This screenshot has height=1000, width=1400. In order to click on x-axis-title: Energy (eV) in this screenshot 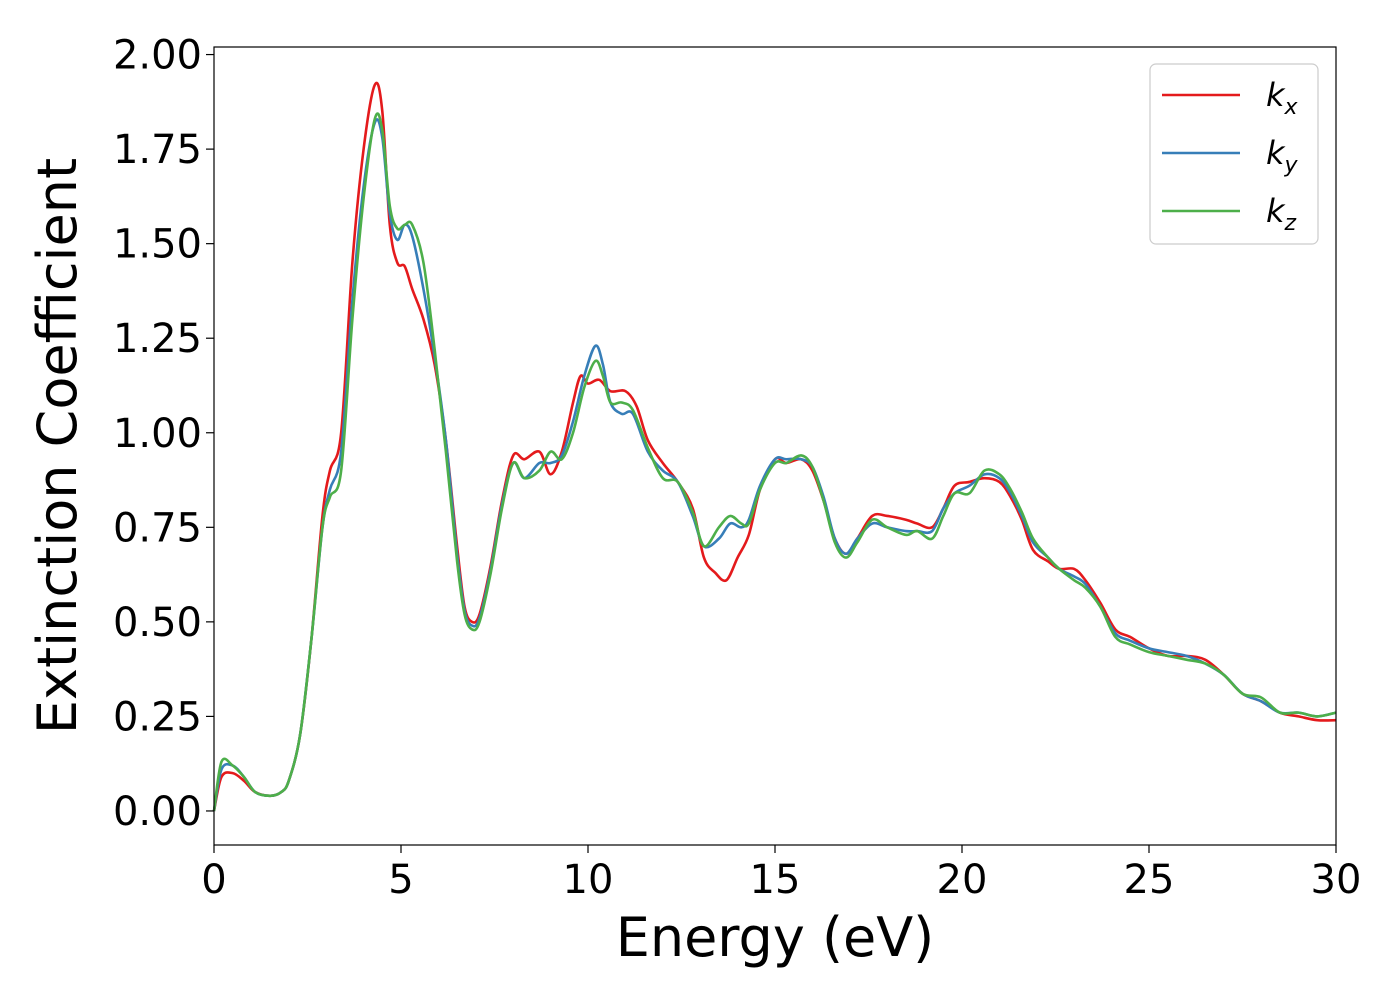, I will do `click(775, 937)`.